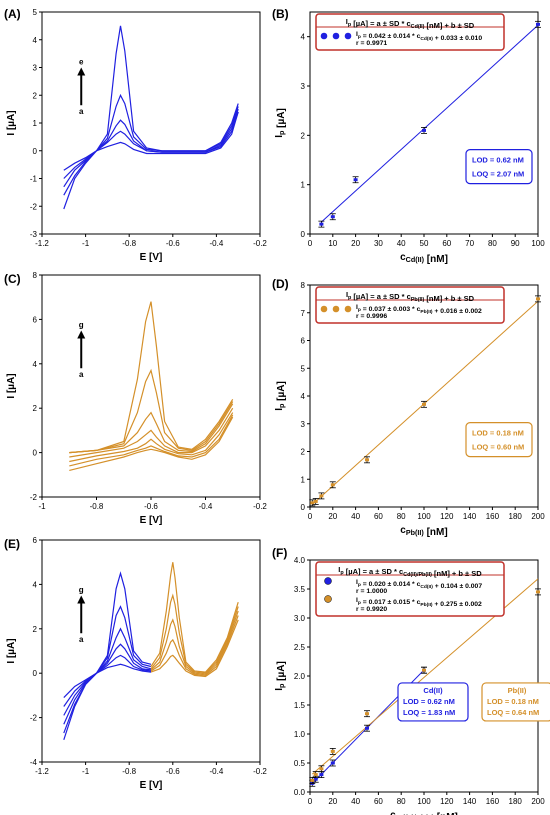  I want to click on panel-d-xtick-label: 120, so click(447, 516).